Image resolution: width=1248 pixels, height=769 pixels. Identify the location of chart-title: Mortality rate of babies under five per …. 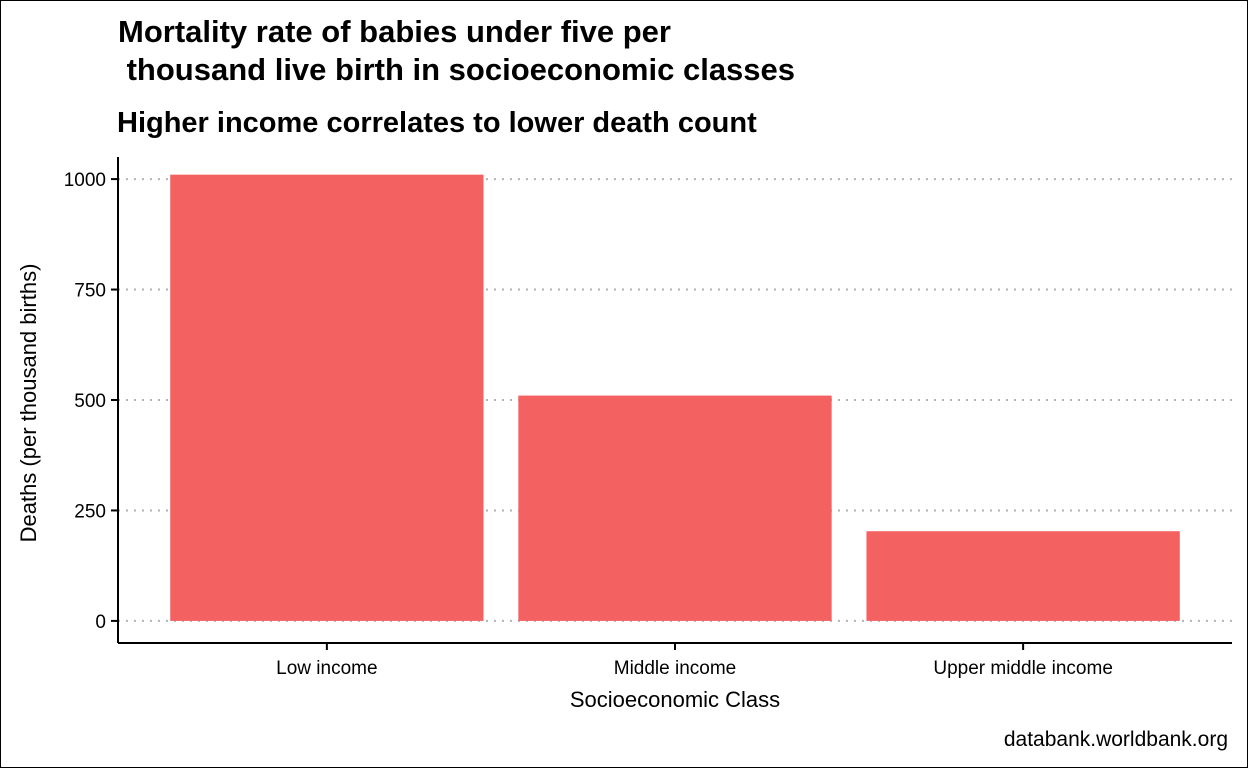
(457, 50).